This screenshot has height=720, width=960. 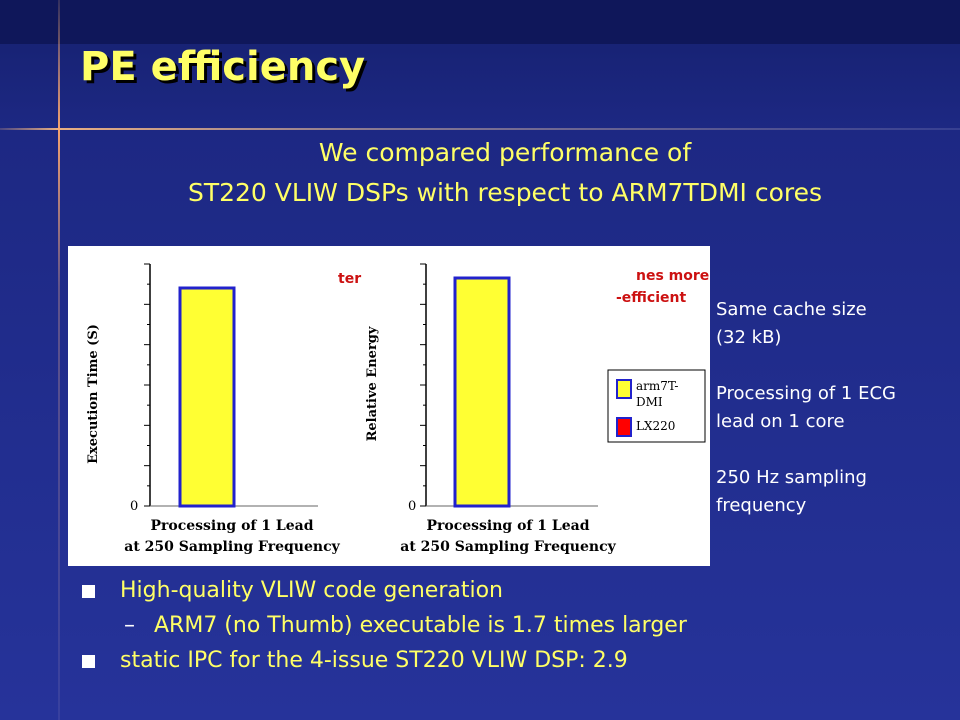 What do you see at coordinates (831, 408) in the screenshot?
I see `note-processing: Processing of 1 ECG lead on 1 core` at bounding box center [831, 408].